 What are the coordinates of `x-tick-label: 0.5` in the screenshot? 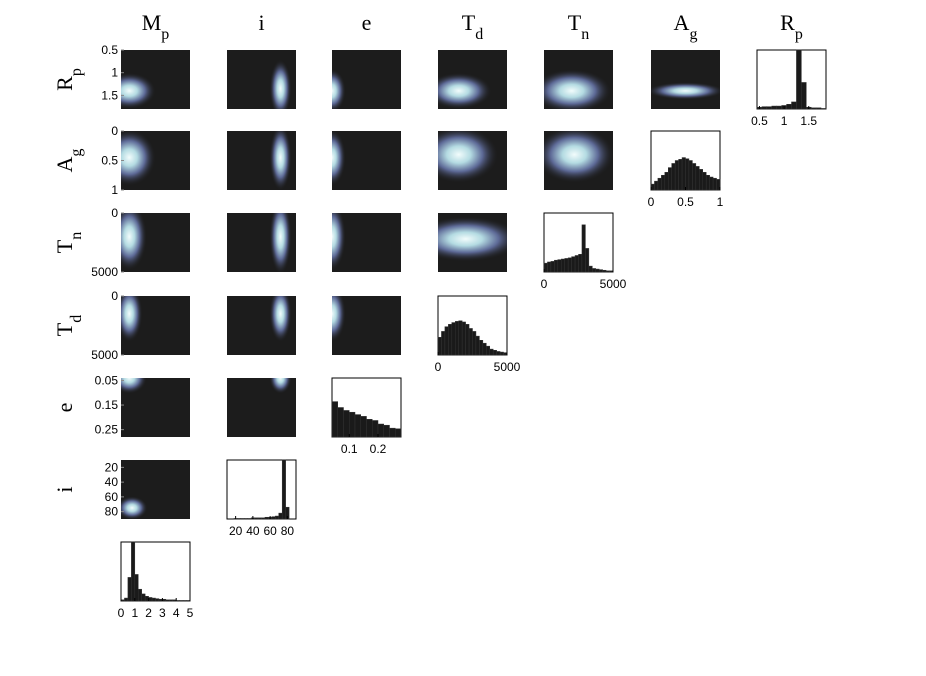 It's located at (759, 121).